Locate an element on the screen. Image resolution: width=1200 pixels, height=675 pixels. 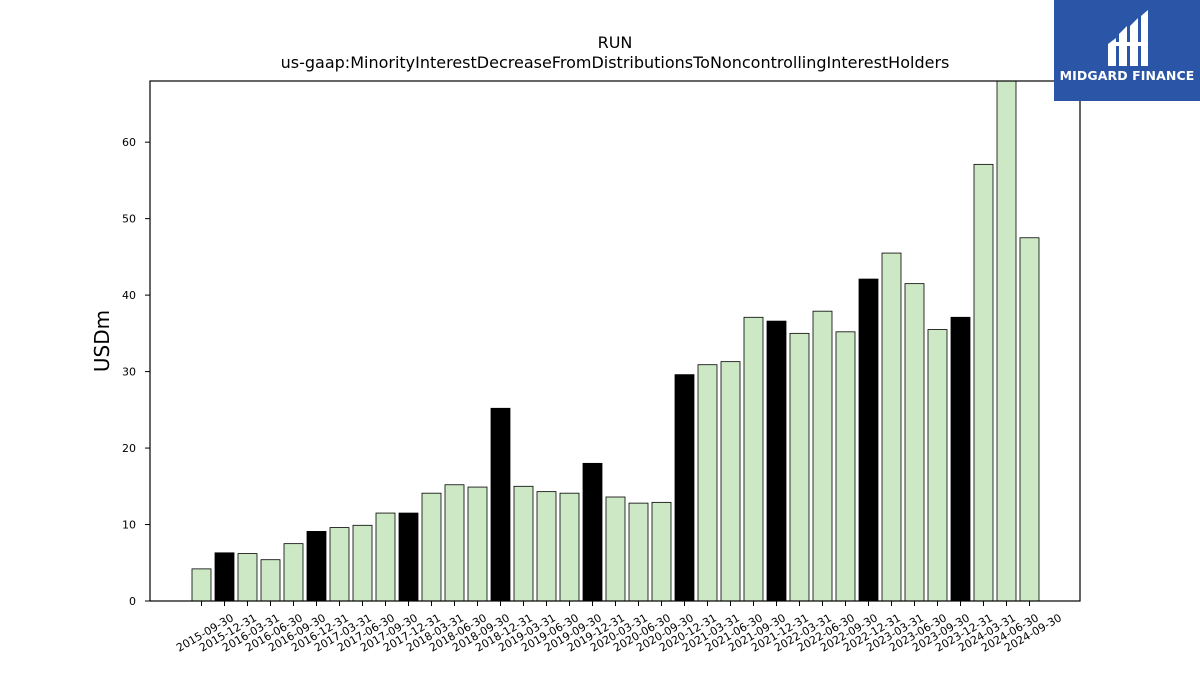
y-tick-label: 0 is located at coordinates (132, 601).